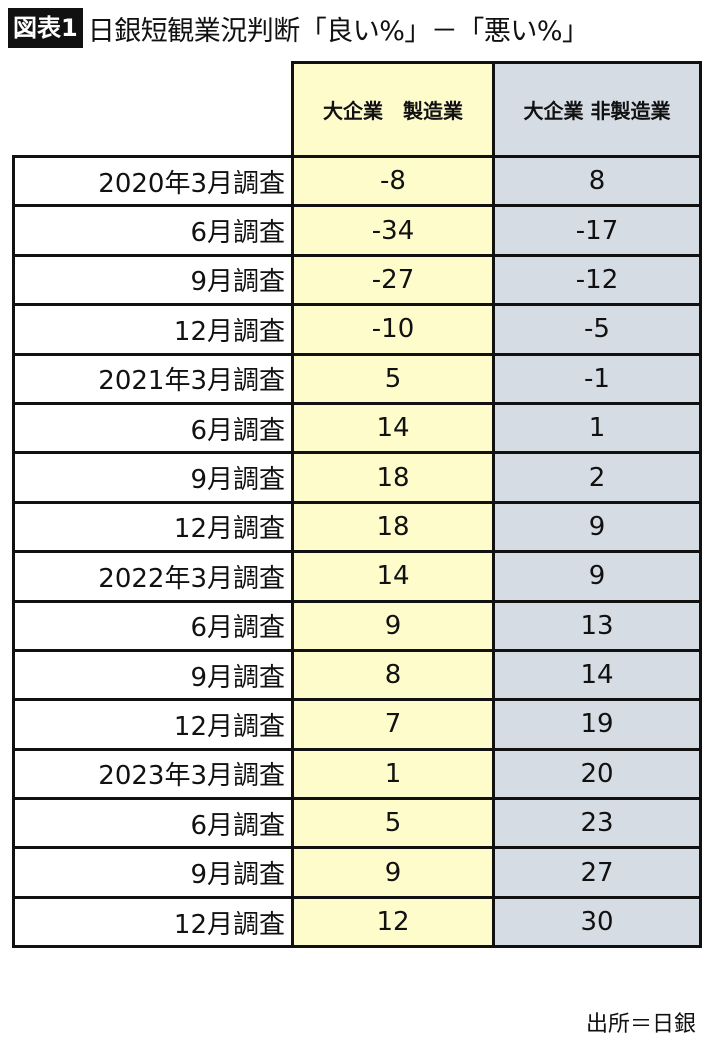  I want to click on table-row: 12月調査 18 9, so click(357, 527).